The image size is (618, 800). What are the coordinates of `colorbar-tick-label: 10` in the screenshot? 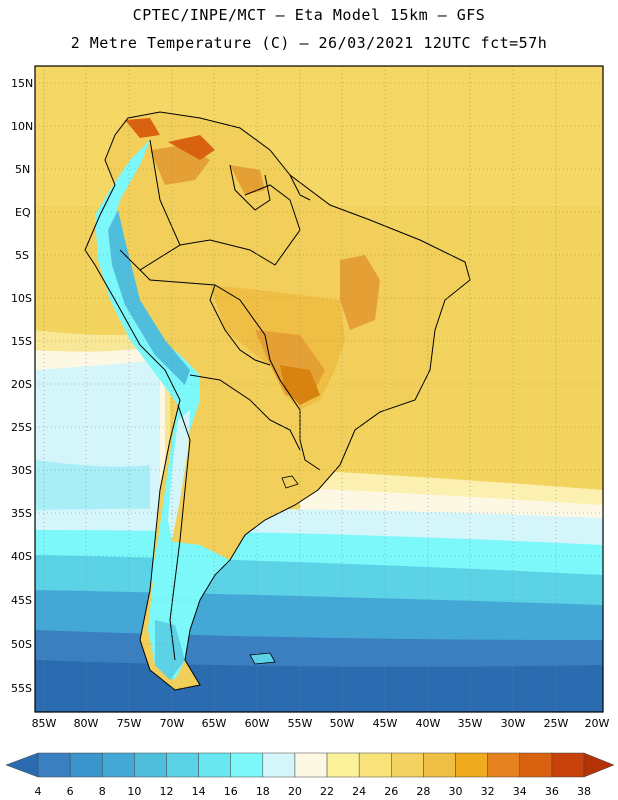 It's located at (134, 791).